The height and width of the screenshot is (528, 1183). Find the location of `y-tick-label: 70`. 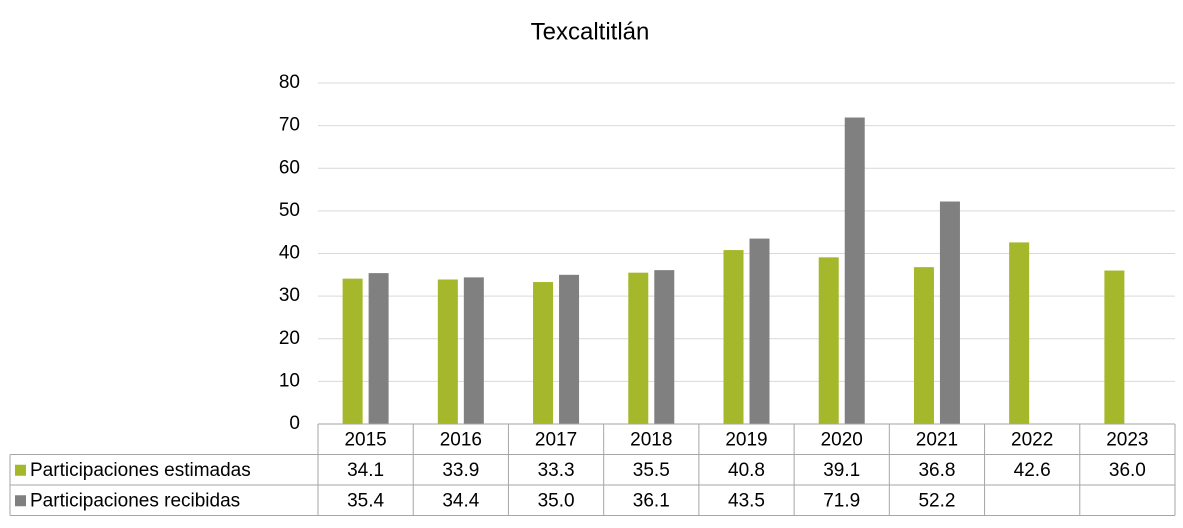

y-tick-label: 70 is located at coordinates (289, 125).